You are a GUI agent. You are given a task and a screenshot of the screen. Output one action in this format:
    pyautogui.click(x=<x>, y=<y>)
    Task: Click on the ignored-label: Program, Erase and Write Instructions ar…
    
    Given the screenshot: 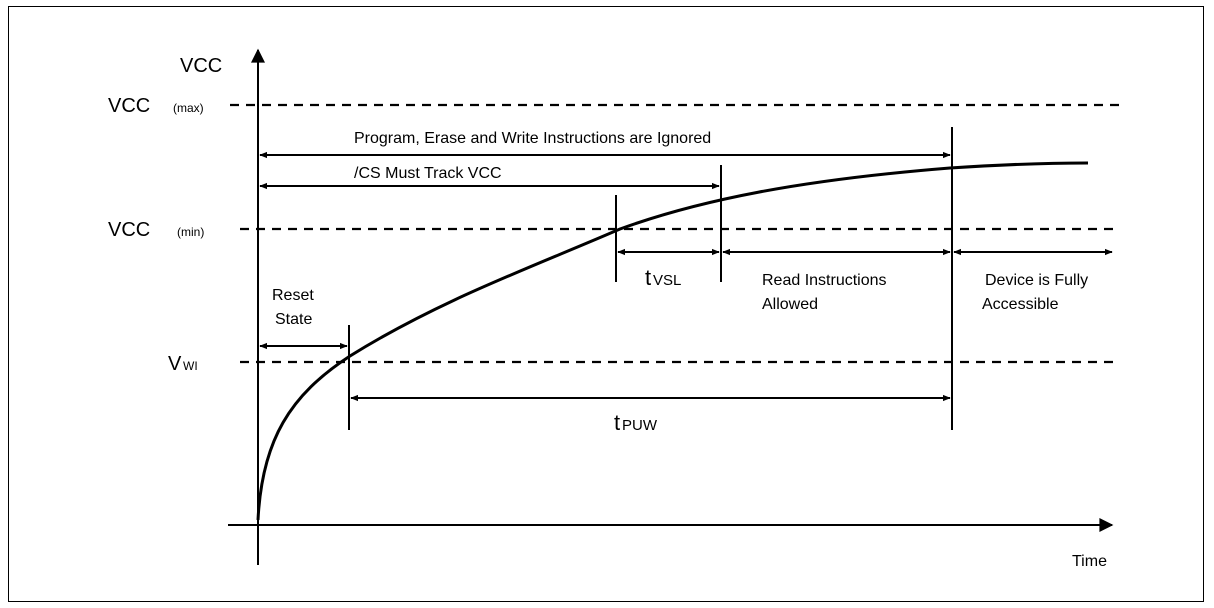 What is the action you would take?
    pyautogui.click(x=532, y=138)
    